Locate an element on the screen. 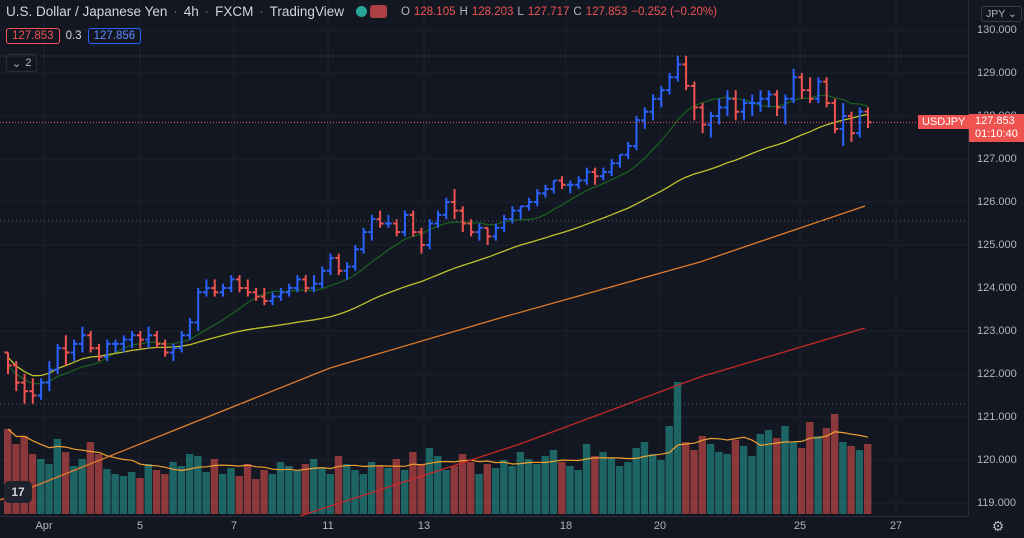 The width and height of the screenshot is (1024, 538). time-axis: Apr 5 7 11 13 18 20 25 27 is located at coordinates (484, 527).